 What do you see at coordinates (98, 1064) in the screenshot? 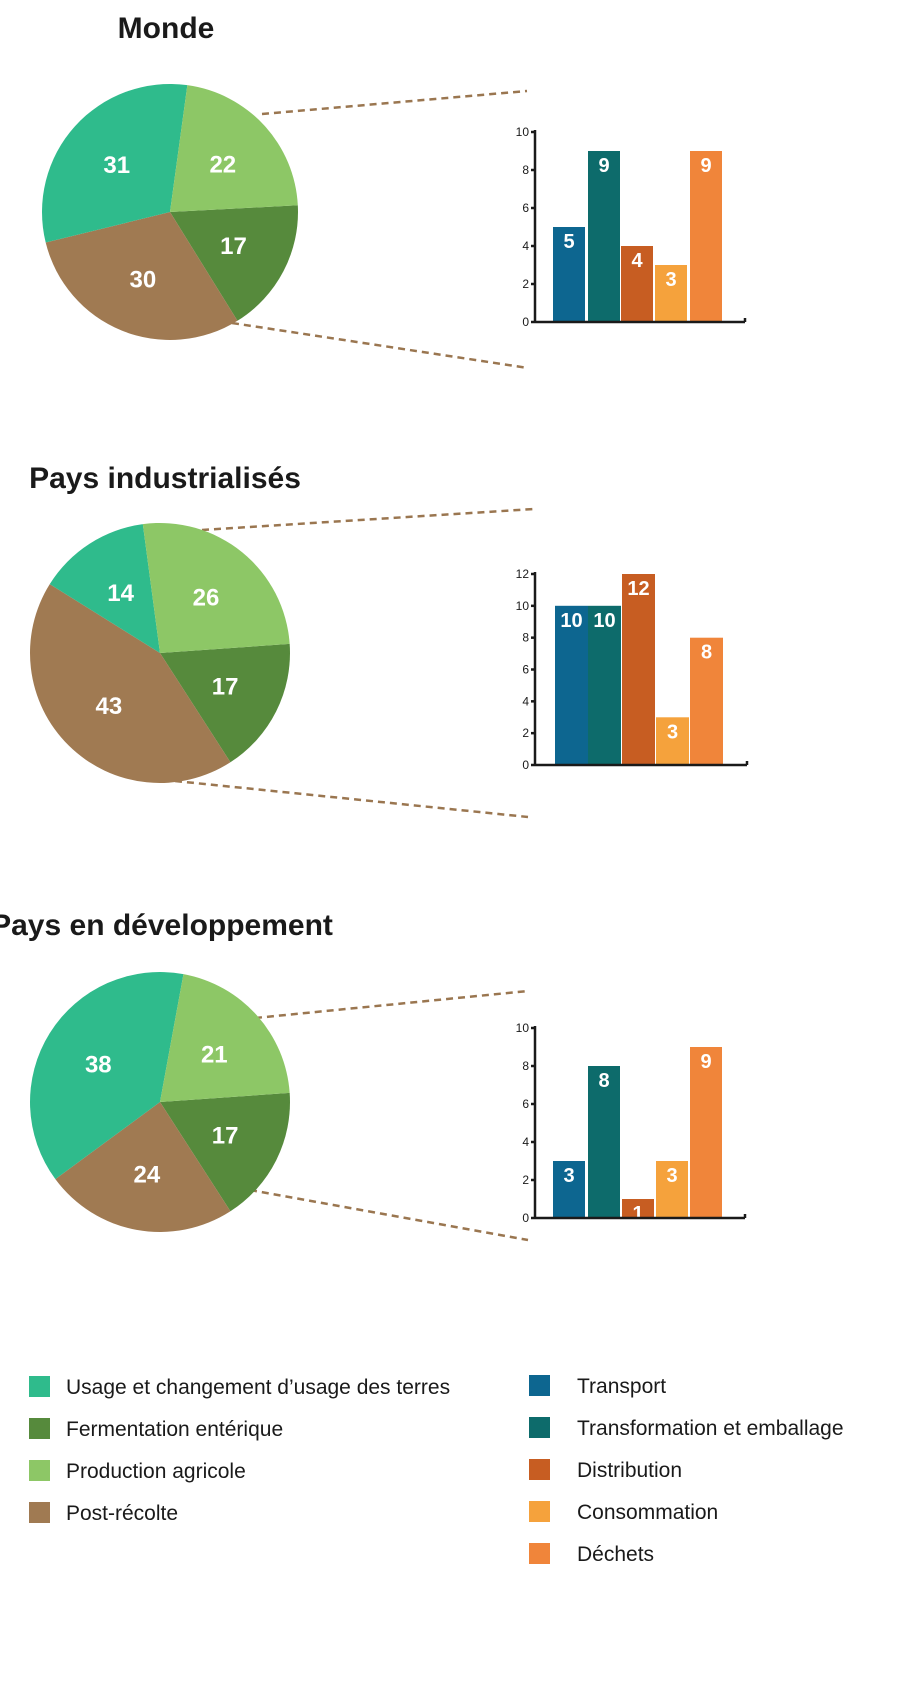
I see `pie-slice-label: 38` at bounding box center [98, 1064].